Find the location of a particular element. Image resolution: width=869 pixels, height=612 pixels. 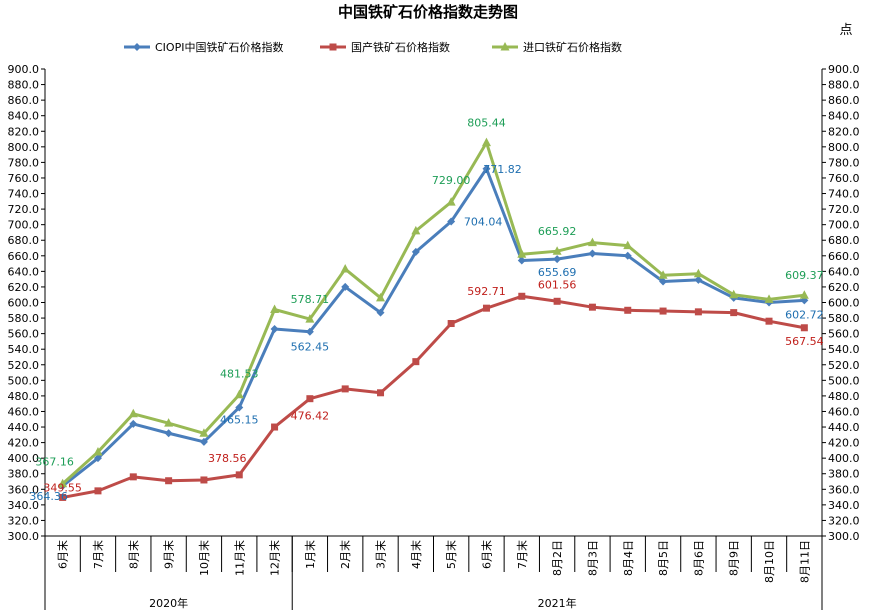

data-label: 592.71 is located at coordinates (486, 291).